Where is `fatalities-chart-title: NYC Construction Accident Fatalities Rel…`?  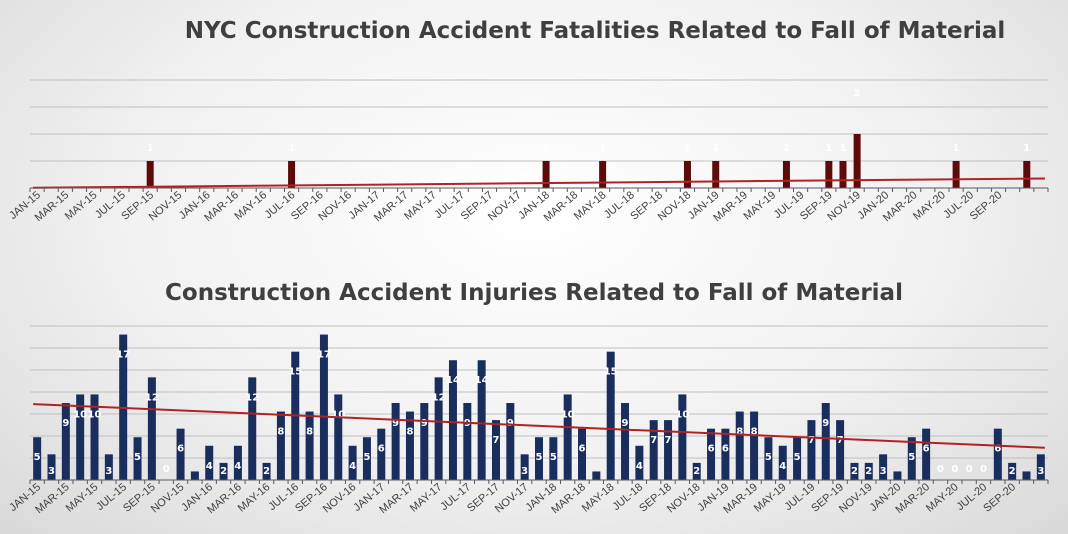 fatalities-chart-title: NYC Construction Accident Fatalities Rel… is located at coordinates (595, 31).